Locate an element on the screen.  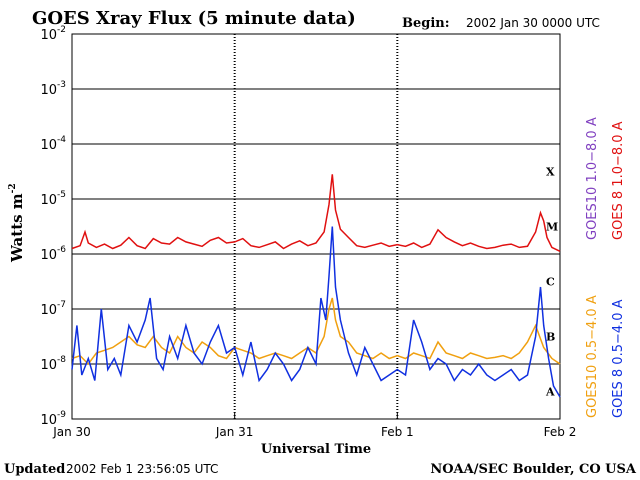
source-credit: NOAA/SEC Boulder, CO USA is located at coordinates (533, 469).